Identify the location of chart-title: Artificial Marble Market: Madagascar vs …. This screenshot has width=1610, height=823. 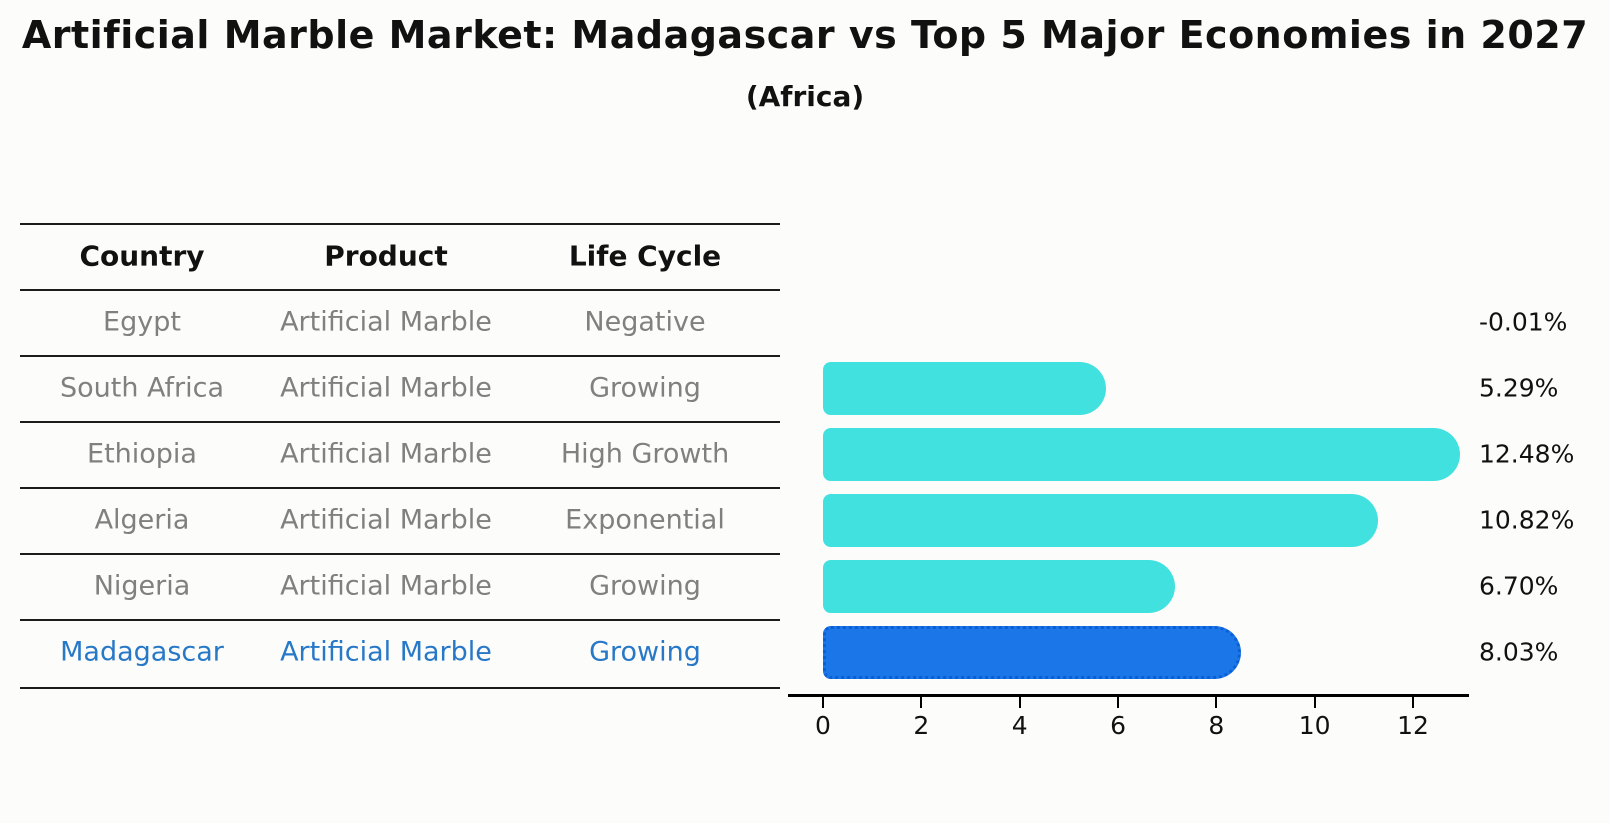
(805, 35).